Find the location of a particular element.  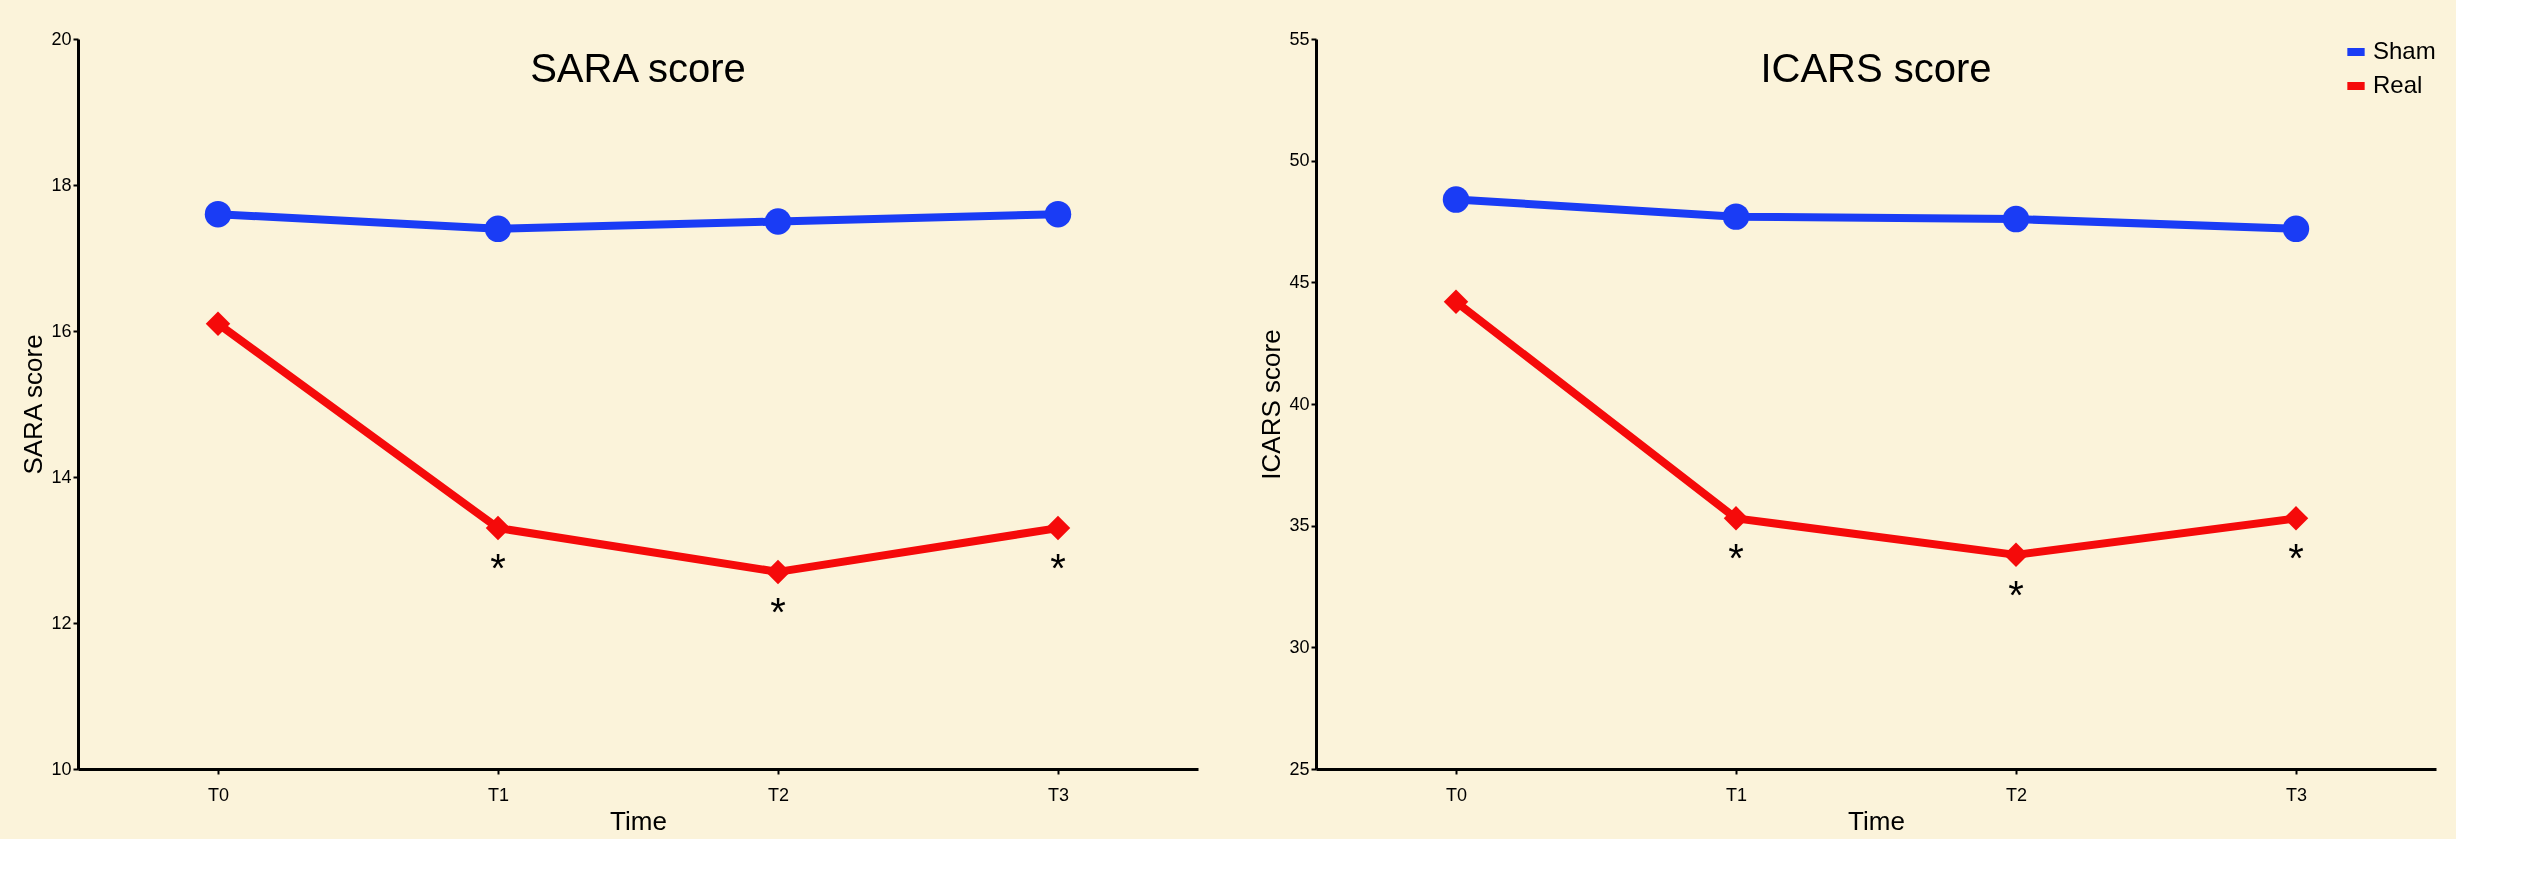

chart-title: ICARS score is located at coordinates (1876, 68).